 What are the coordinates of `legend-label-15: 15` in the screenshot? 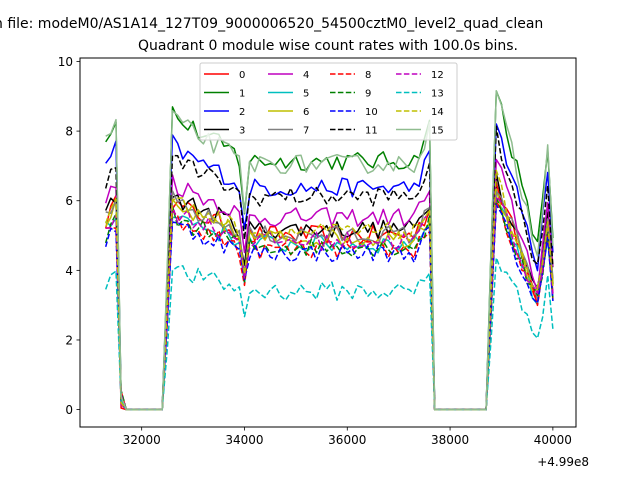 It's located at (437, 131).